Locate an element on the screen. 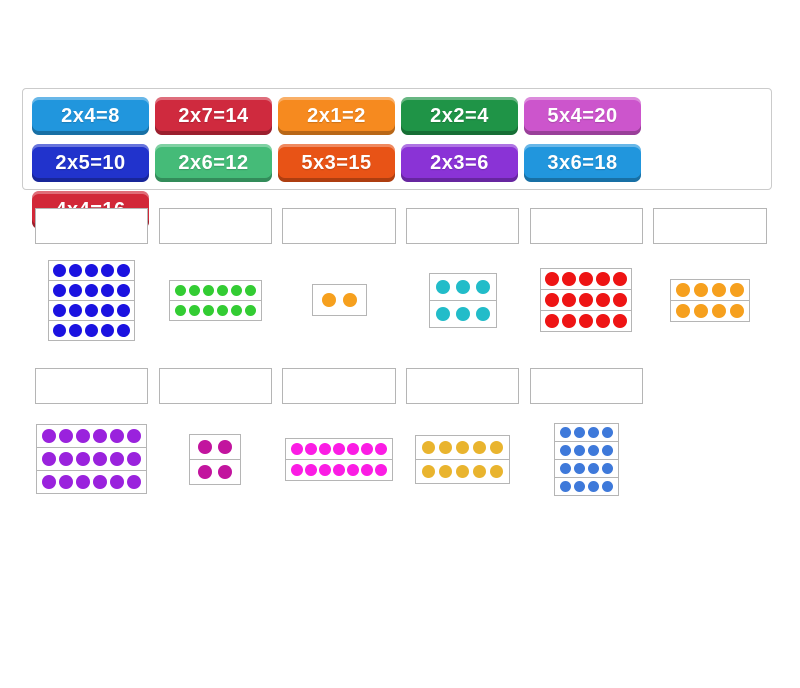 This screenshot has width=800, height=688. dot-arrays-row is located at coordinates (400, 459).